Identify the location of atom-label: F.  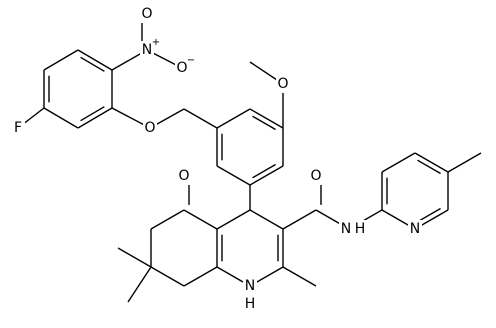
(18, 128).